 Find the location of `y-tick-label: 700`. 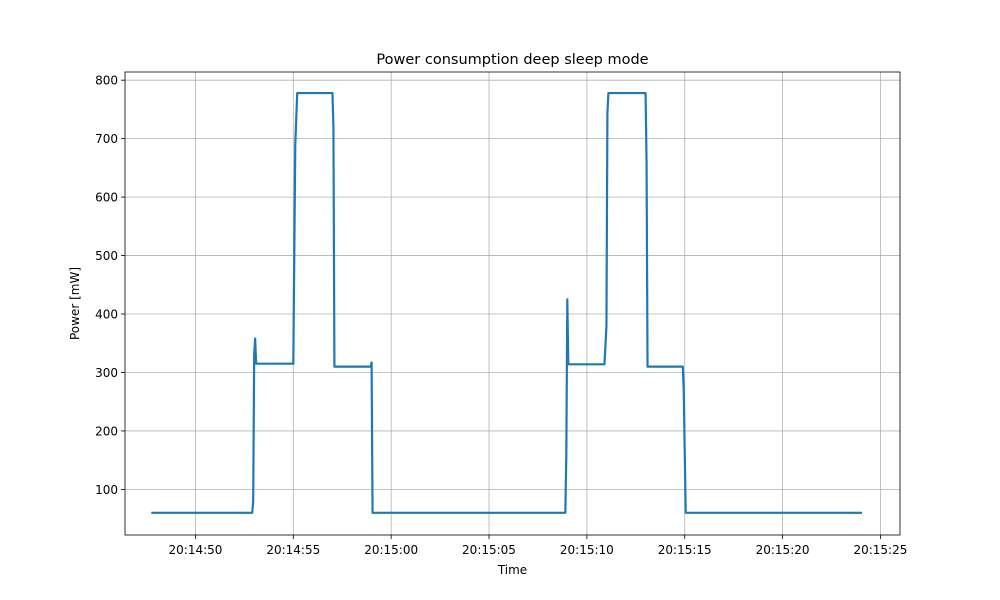

y-tick-label: 700 is located at coordinates (106, 139).